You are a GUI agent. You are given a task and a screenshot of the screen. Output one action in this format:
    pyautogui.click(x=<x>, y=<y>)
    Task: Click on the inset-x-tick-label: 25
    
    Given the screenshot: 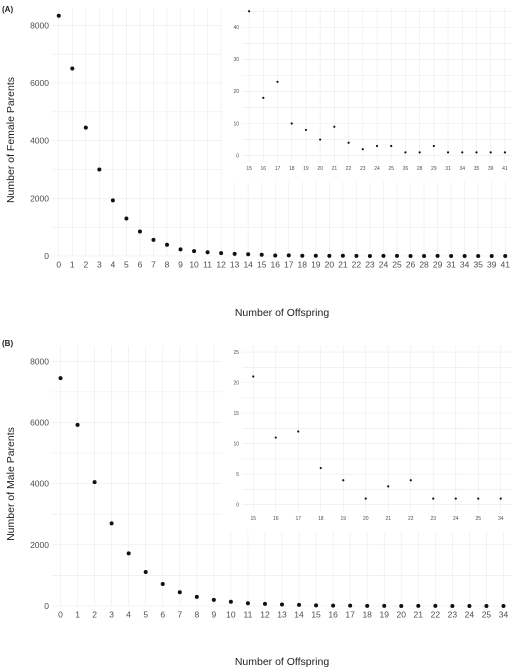 What is the action you would take?
    pyautogui.click(x=478, y=519)
    